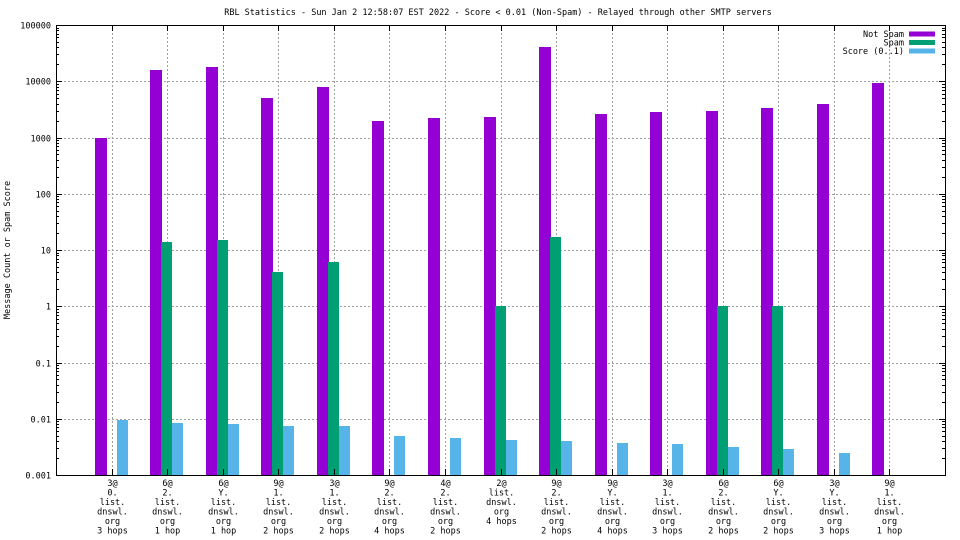  I want to click on legend-label: Spam, so click(894, 44).